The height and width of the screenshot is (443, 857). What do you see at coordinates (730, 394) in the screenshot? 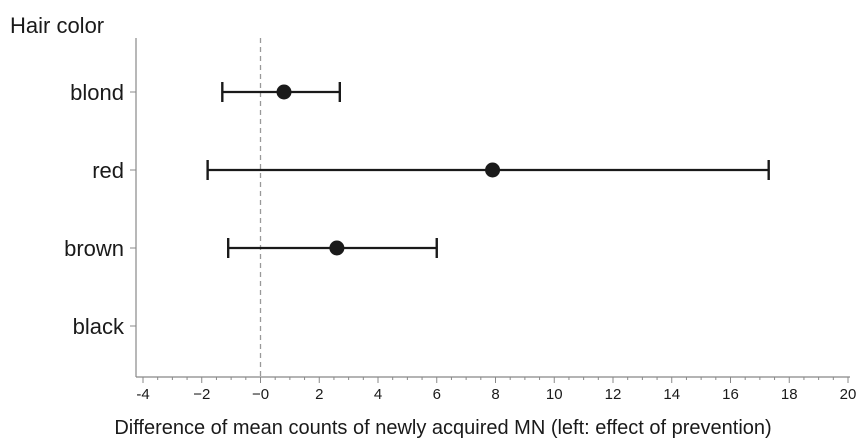
I see `x-tick-label: 16` at bounding box center [730, 394].